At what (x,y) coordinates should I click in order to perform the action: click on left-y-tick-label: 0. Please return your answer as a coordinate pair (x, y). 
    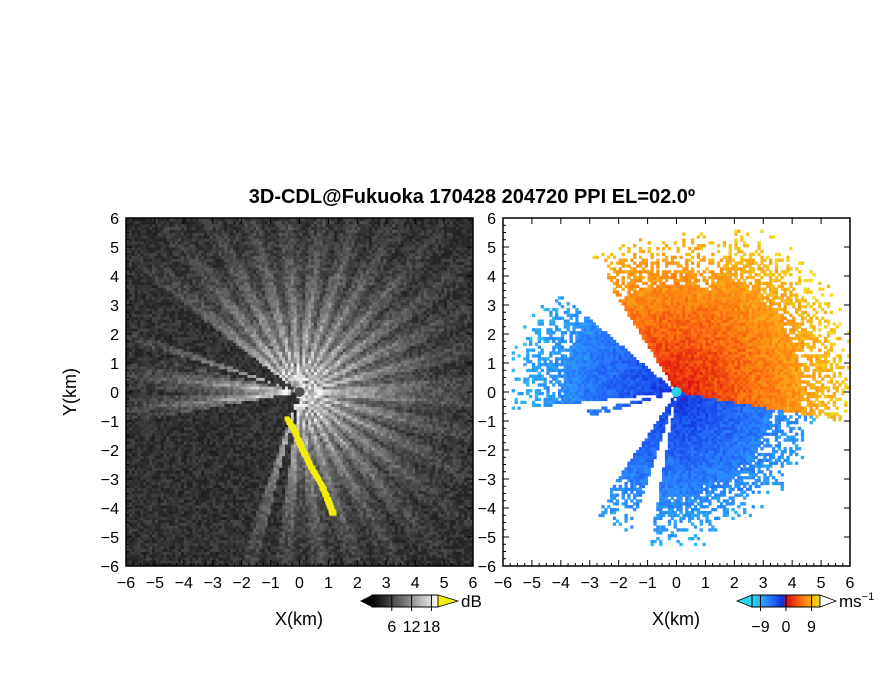
    Looking at the image, I should click on (114, 393).